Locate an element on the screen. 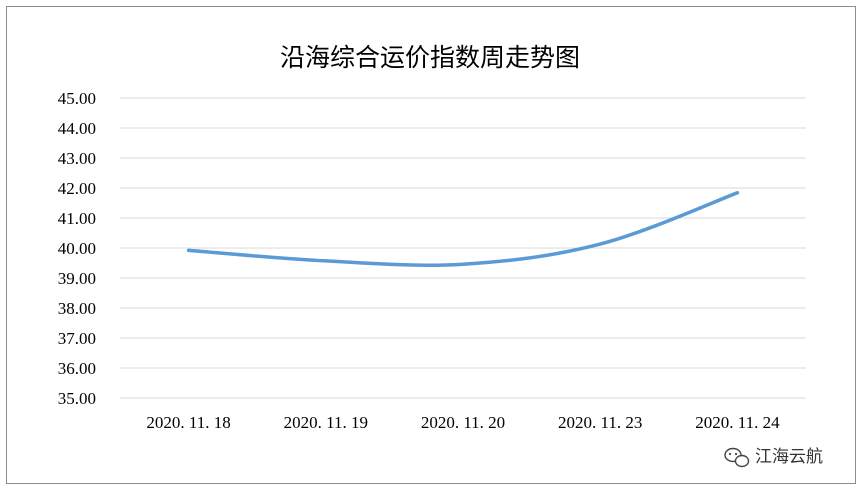 The height and width of the screenshot is (492, 866). wechat-icon is located at coordinates (737, 457).